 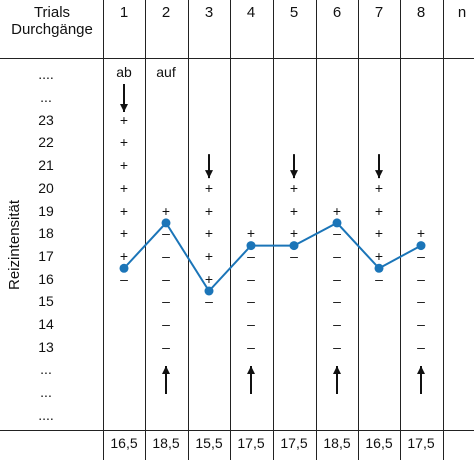 What do you see at coordinates (46, 165) in the screenshot?
I see `level-label: 21` at bounding box center [46, 165].